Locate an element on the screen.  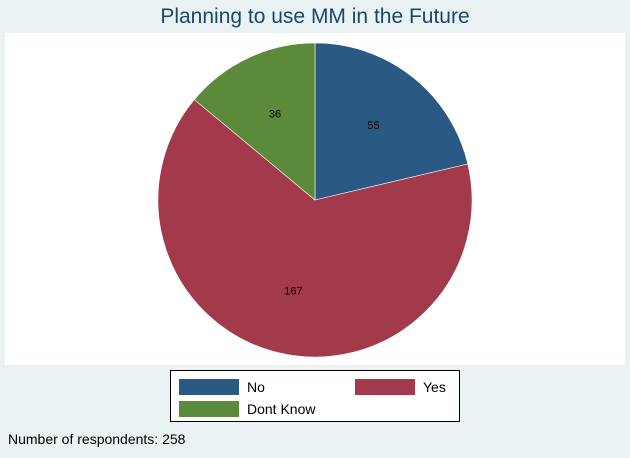
legend-label-dont-know: Dont Know is located at coordinates (281, 409).